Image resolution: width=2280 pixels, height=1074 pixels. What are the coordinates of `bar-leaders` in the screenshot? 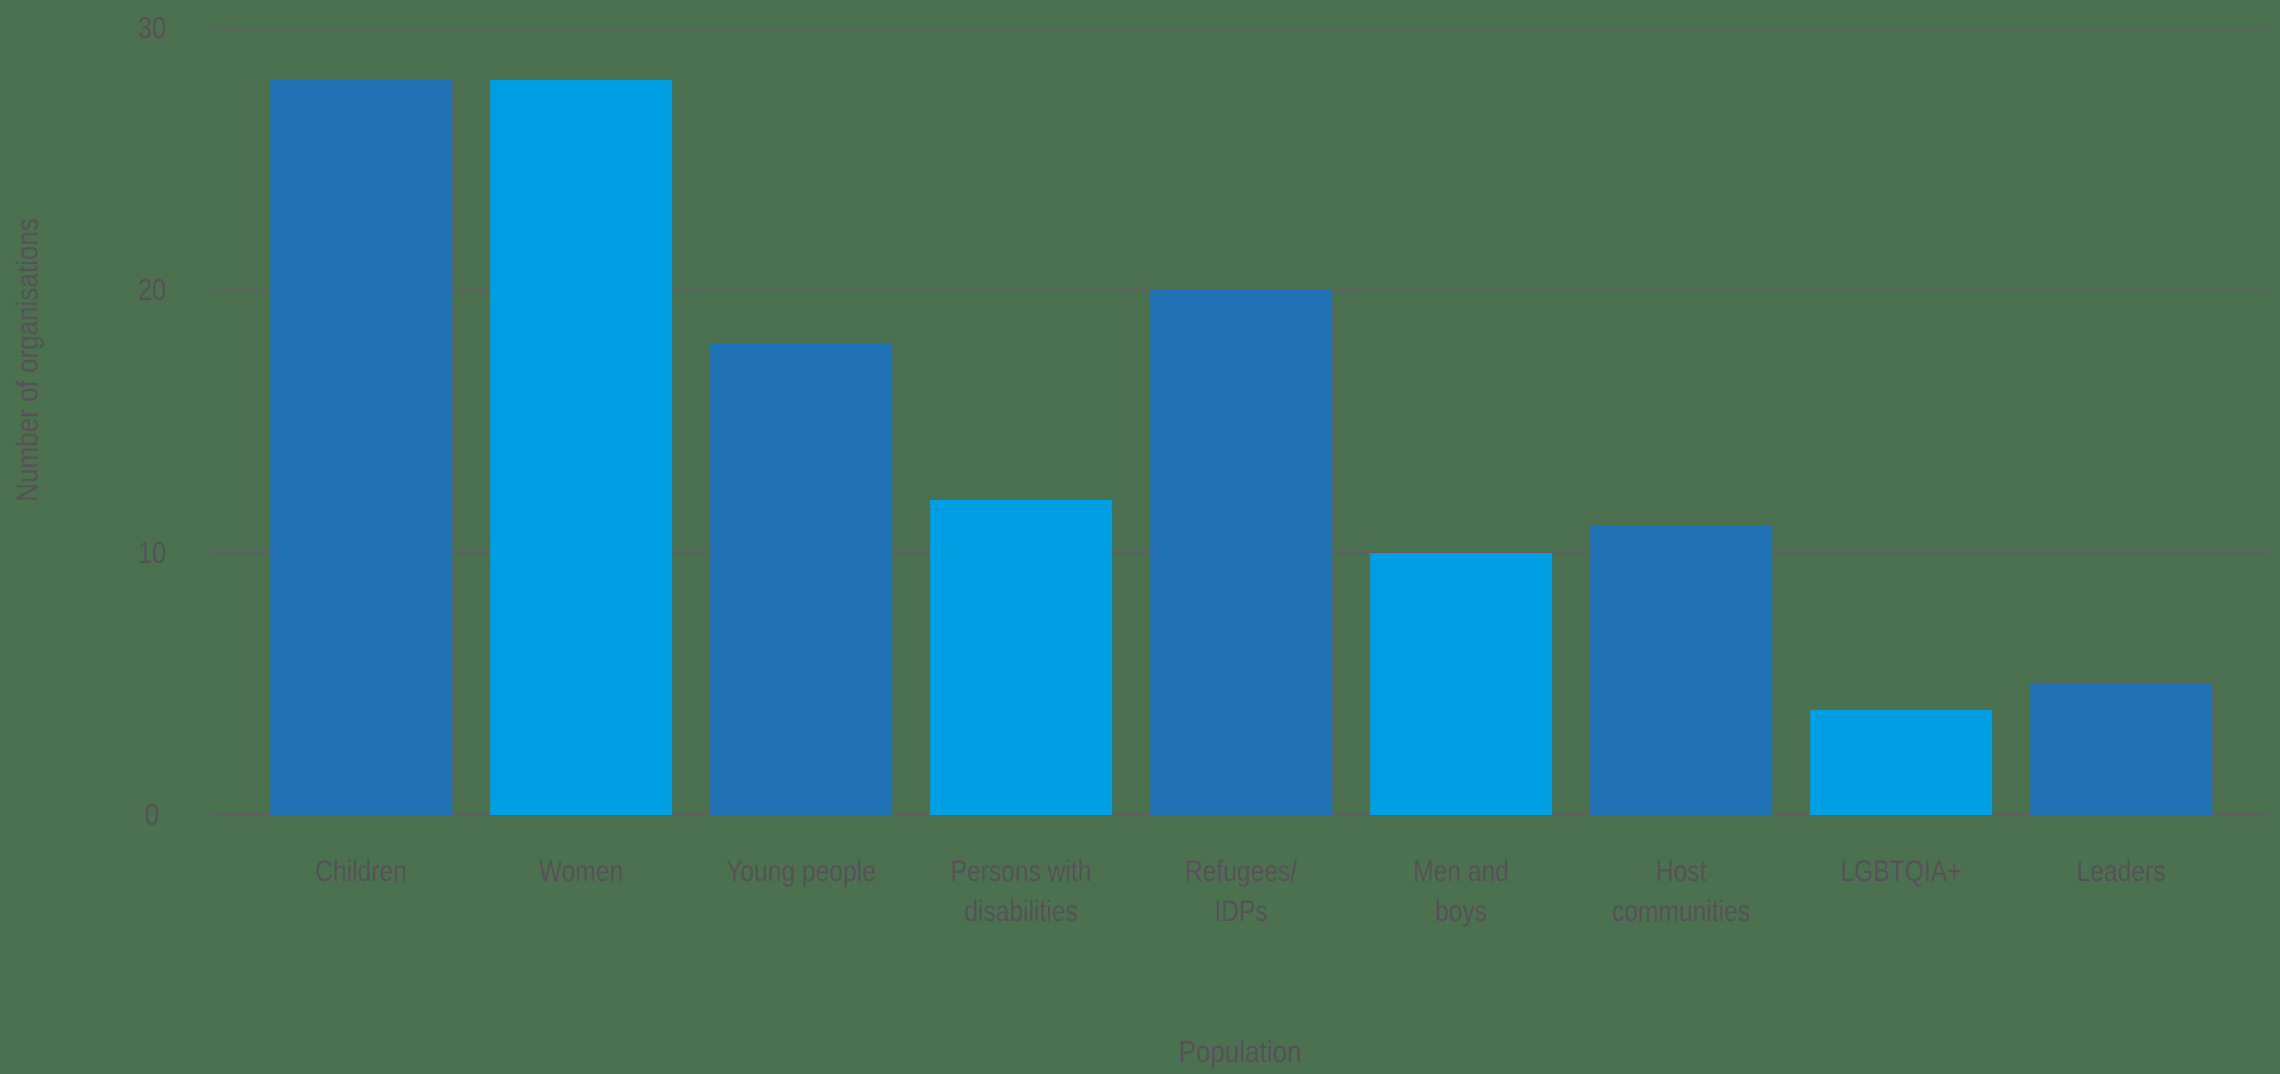 It's located at (2121, 749).